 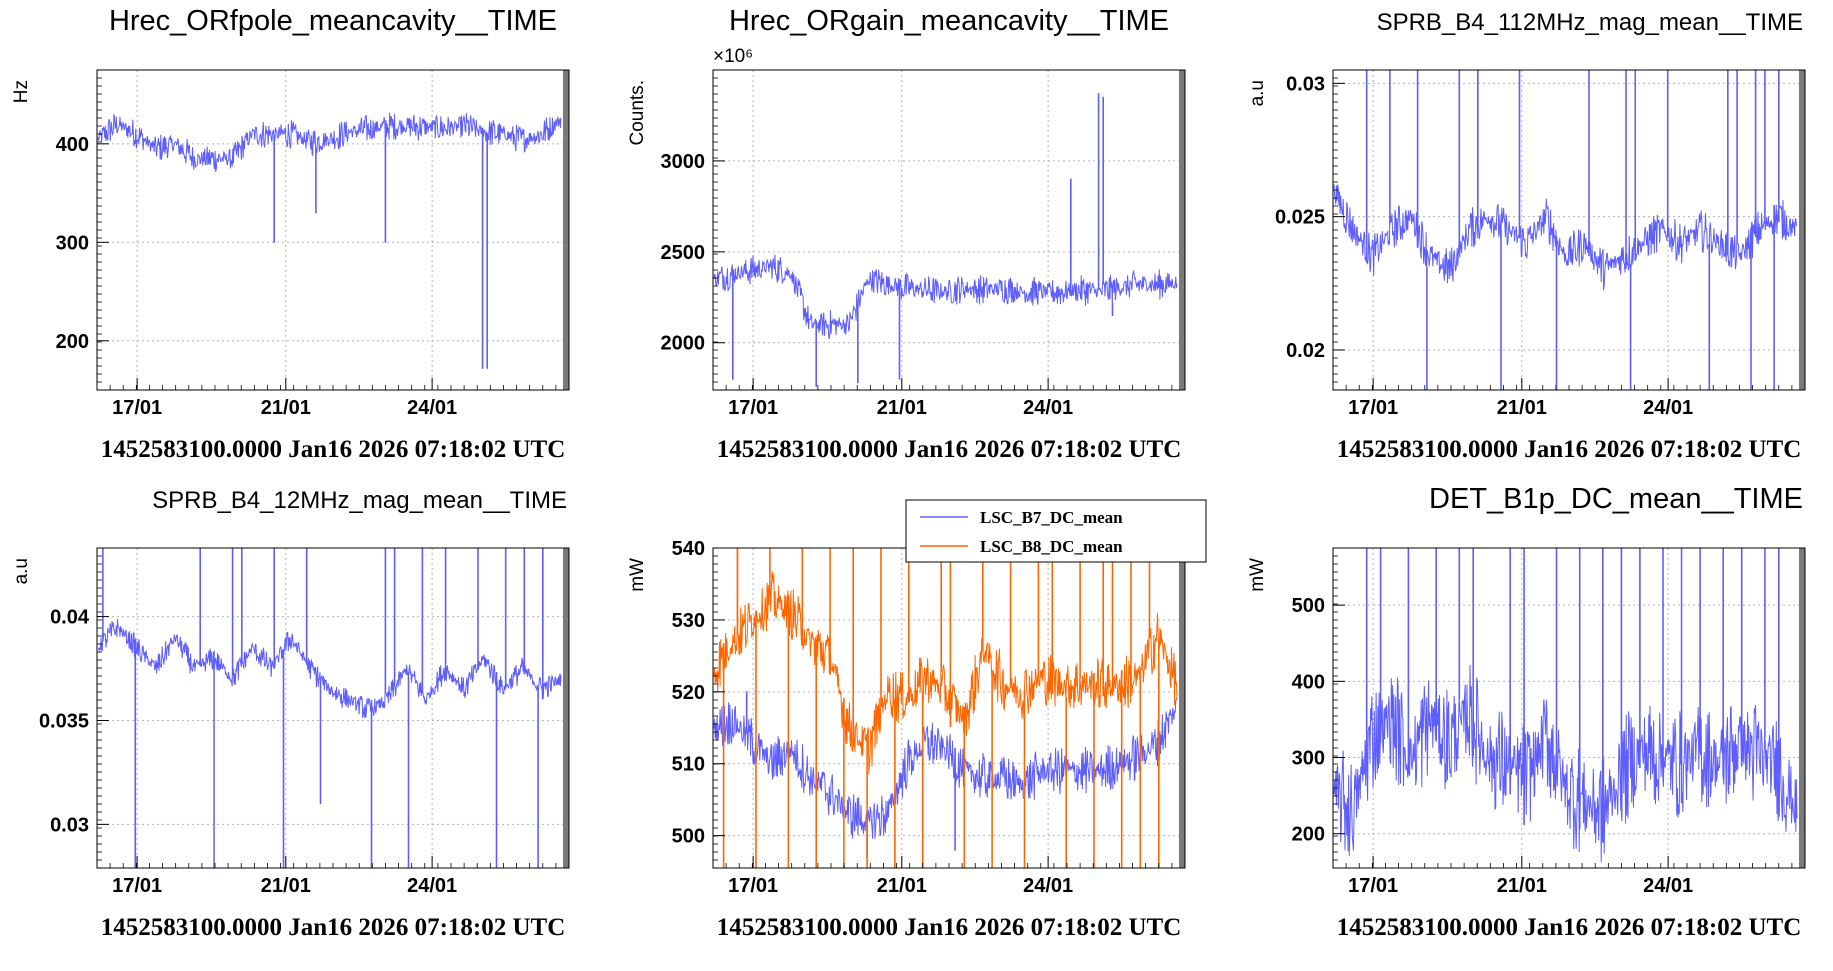 I want to click on y-tick-label: 2500, so click(x=683, y=253).